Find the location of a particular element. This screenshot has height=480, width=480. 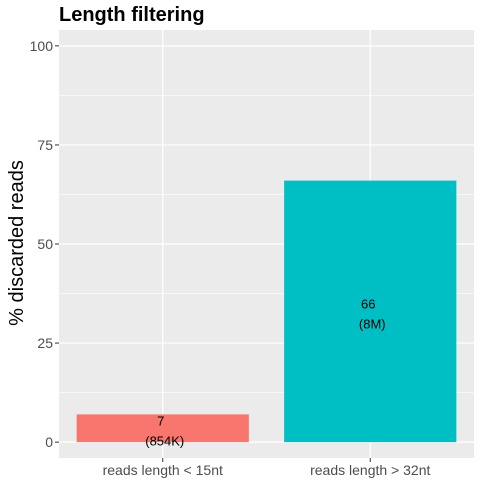

bar-value-label: 7 is located at coordinates (160, 420).